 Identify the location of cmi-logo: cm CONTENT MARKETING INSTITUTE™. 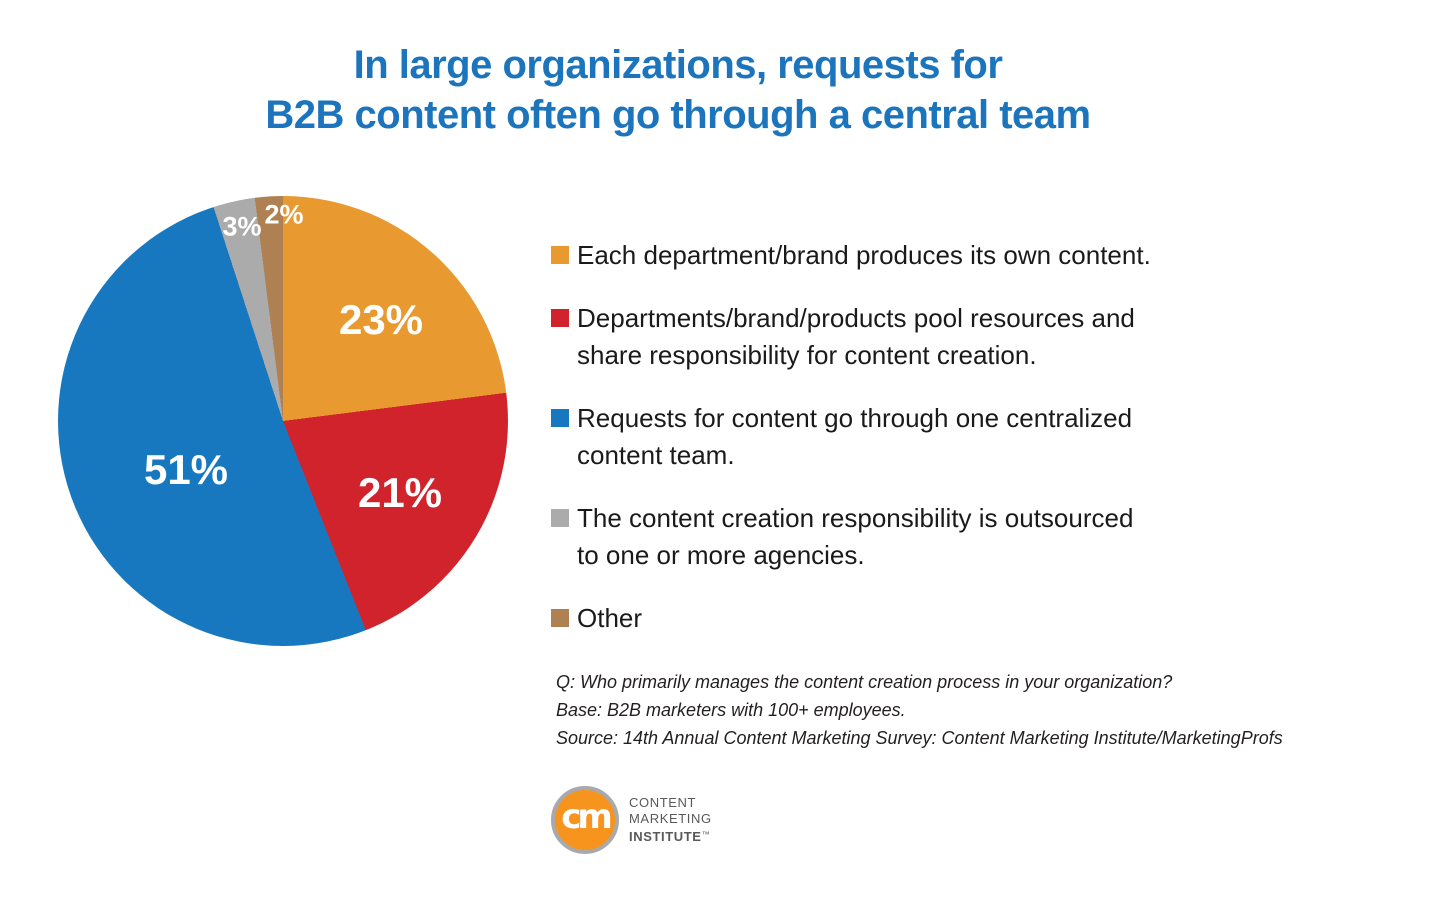
(631, 820).